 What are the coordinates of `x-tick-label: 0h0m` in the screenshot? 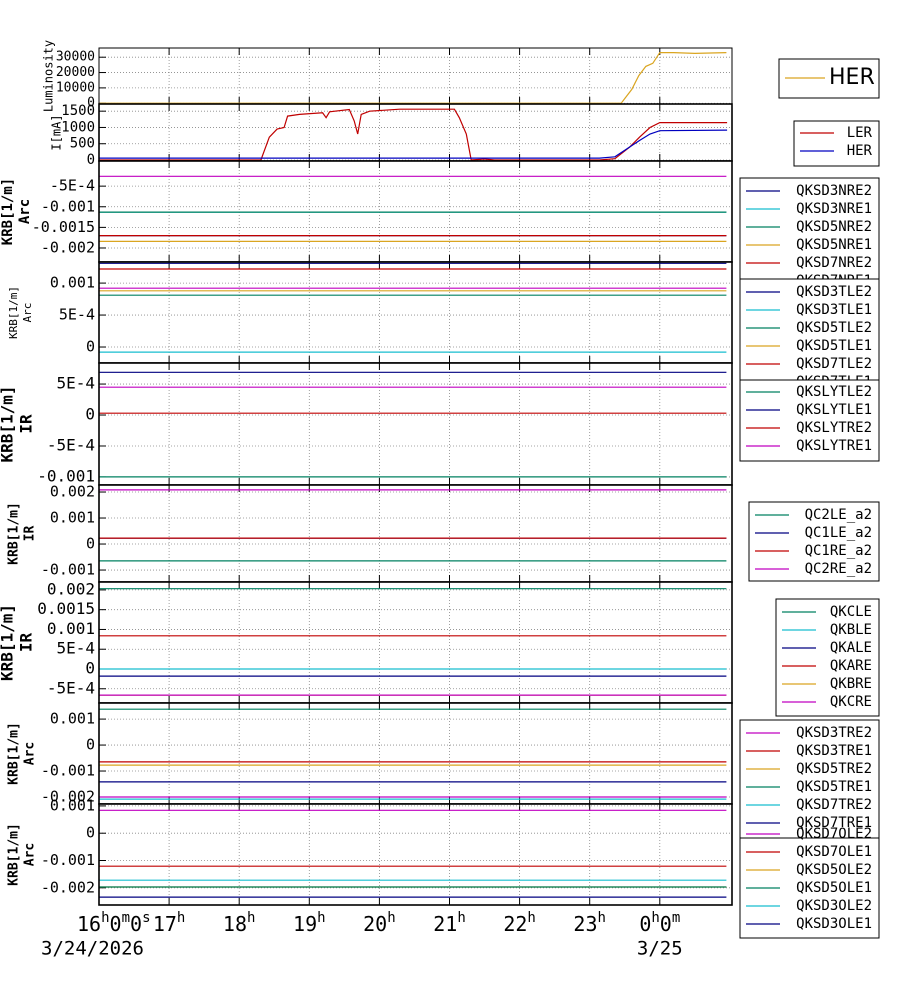 It's located at (659, 923).